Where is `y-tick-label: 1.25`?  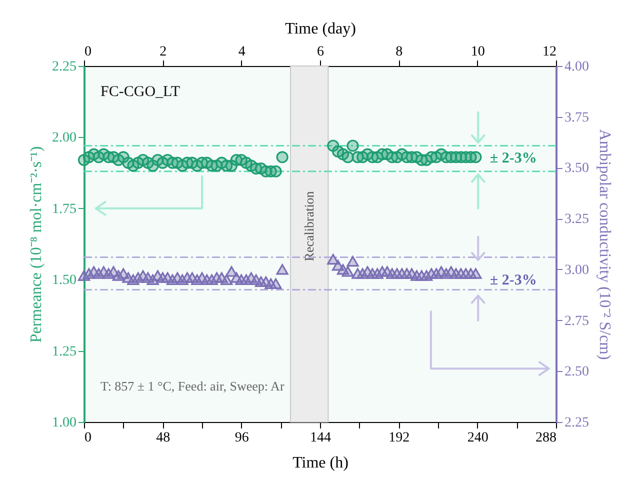
y-tick-label: 1.25 is located at coordinates (64, 352).